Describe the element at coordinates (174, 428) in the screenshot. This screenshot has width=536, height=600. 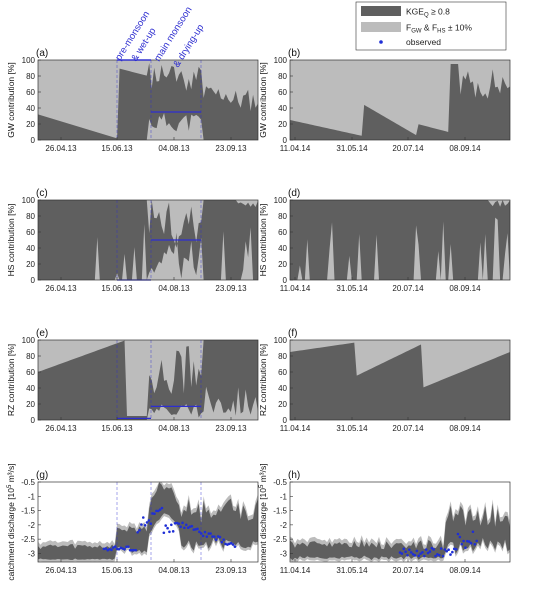
I see `x-tick-label: 04.08.13` at that location.